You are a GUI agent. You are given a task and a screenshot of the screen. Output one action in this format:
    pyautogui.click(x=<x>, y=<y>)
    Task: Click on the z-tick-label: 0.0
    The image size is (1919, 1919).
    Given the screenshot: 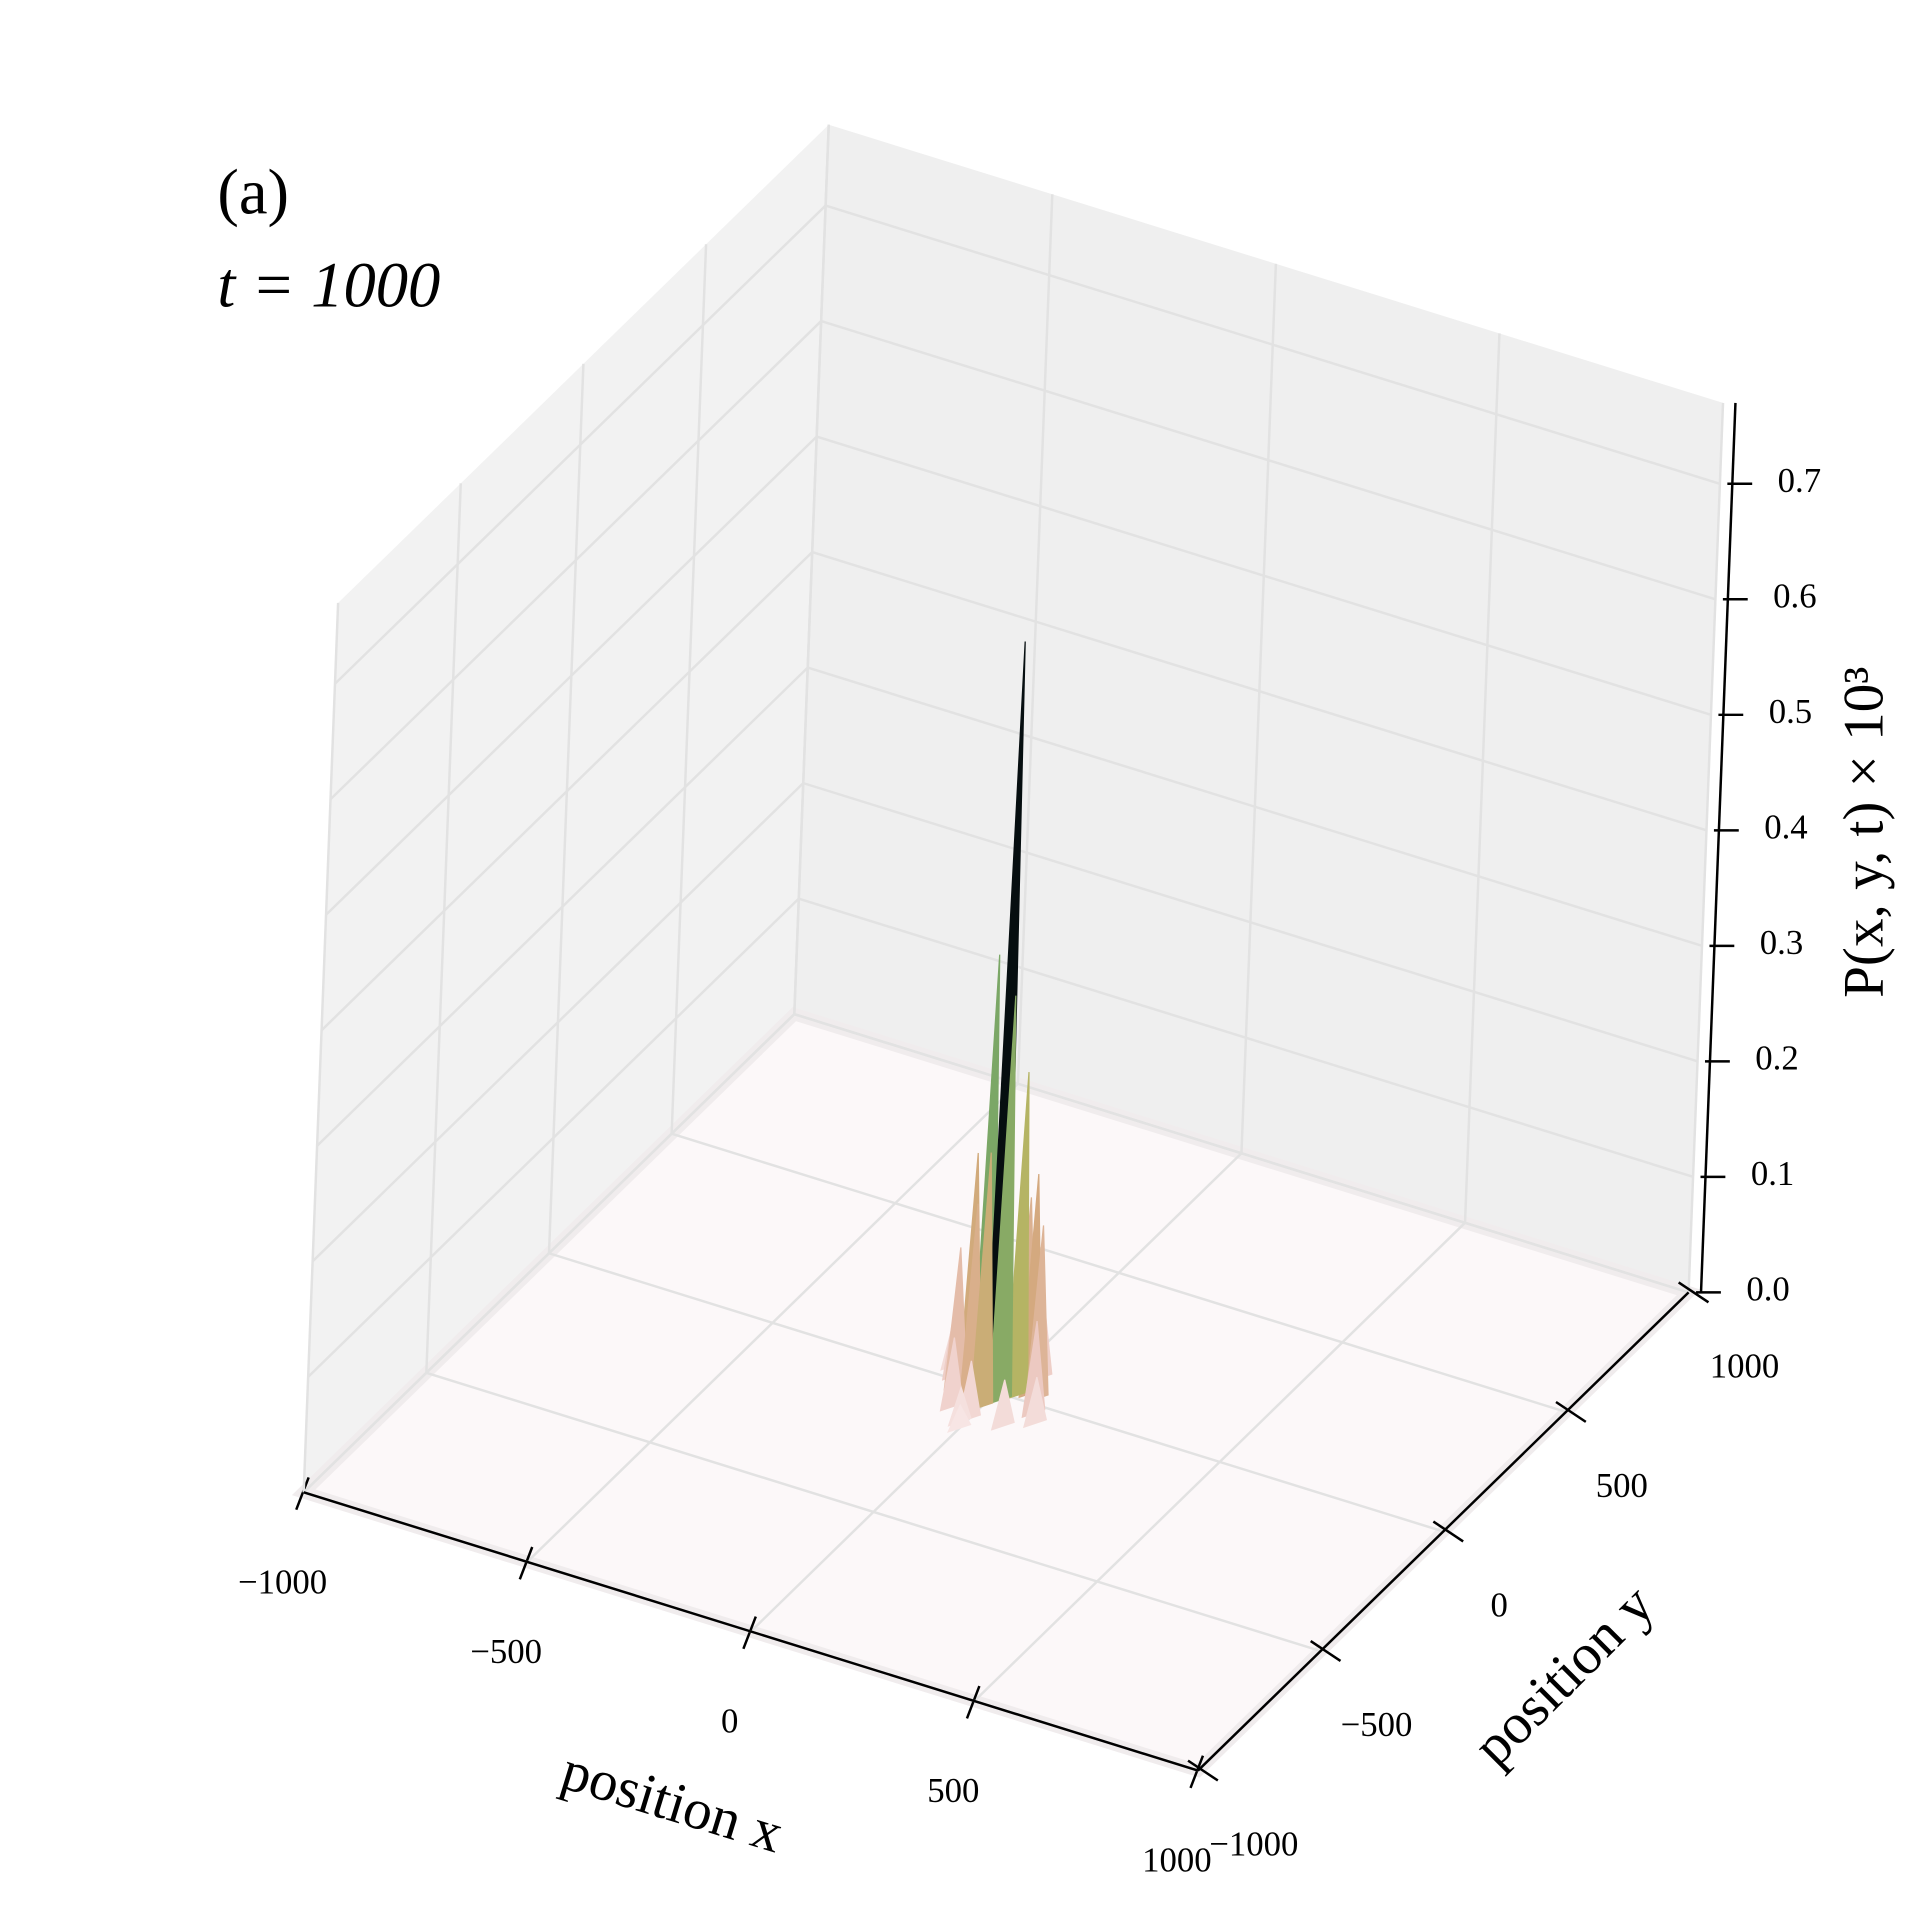 What is the action you would take?
    pyautogui.click(x=1767, y=1288)
    